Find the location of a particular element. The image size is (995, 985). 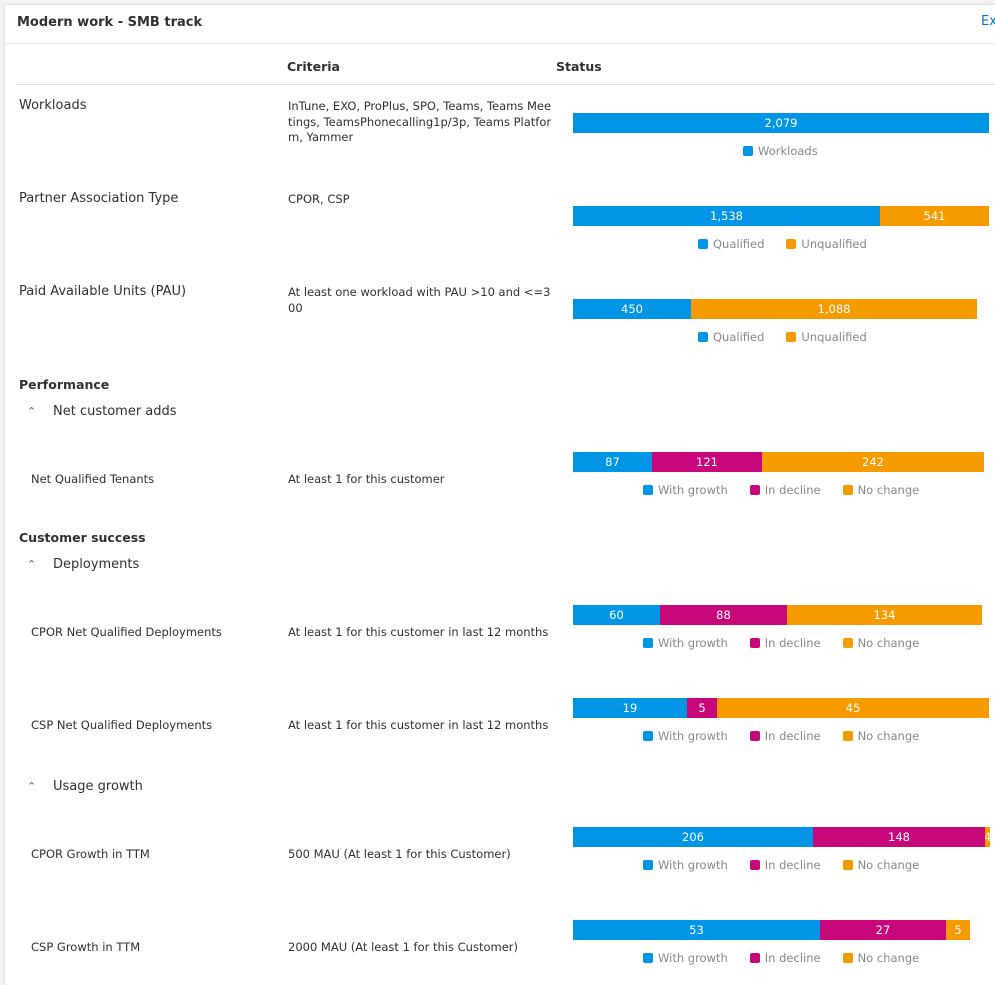

legend-workloads: Workloads is located at coordinates (780, 151).